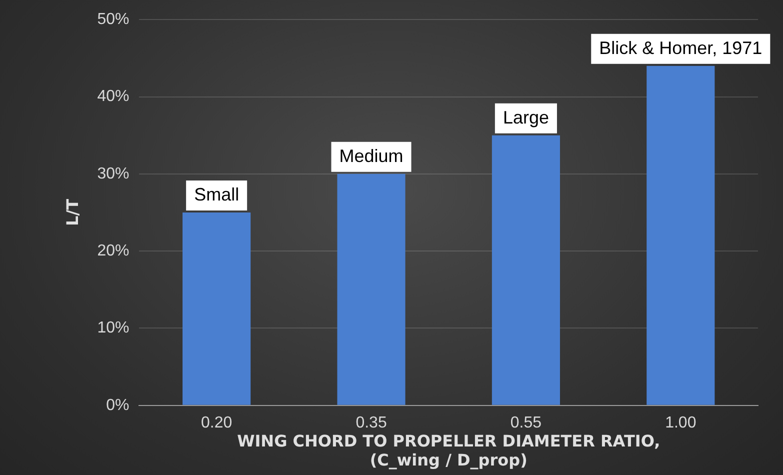 The height and width of the screenshot is (475, 783). I want to click on y-axis-title: L/T, so click(72, 212).